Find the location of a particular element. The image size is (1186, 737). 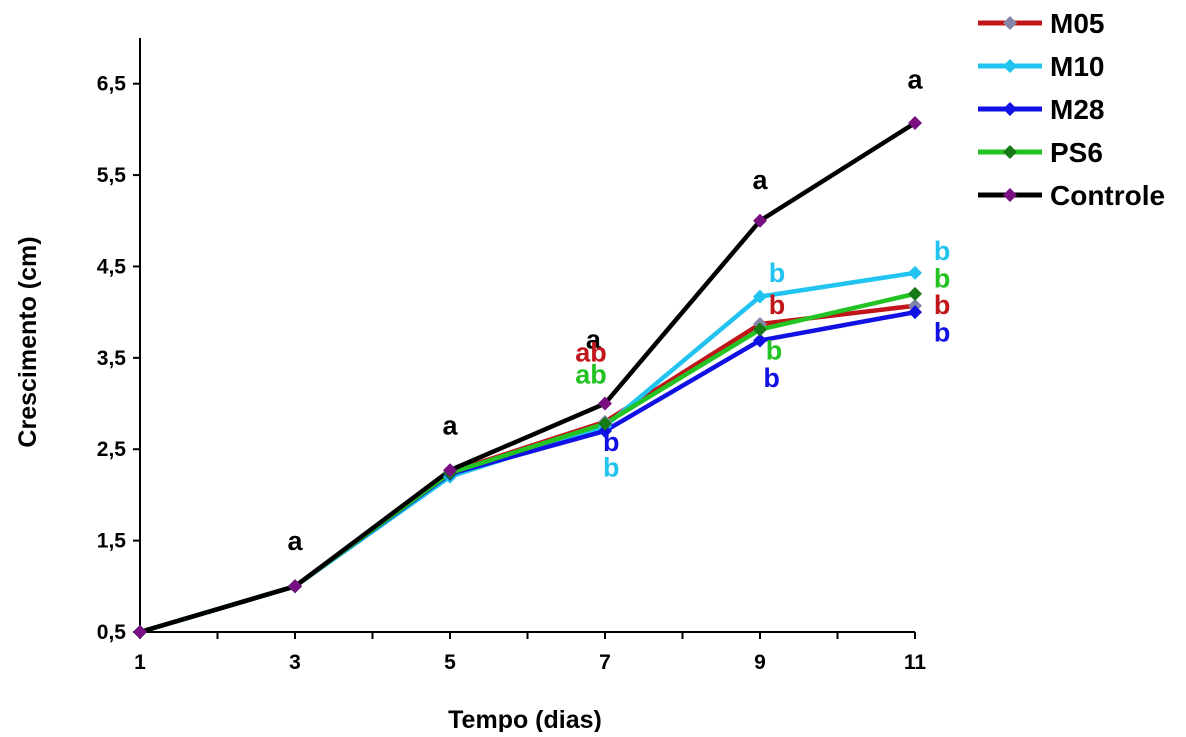

legend-swatch-marker-m10 is located at coordinates (1010, 66).